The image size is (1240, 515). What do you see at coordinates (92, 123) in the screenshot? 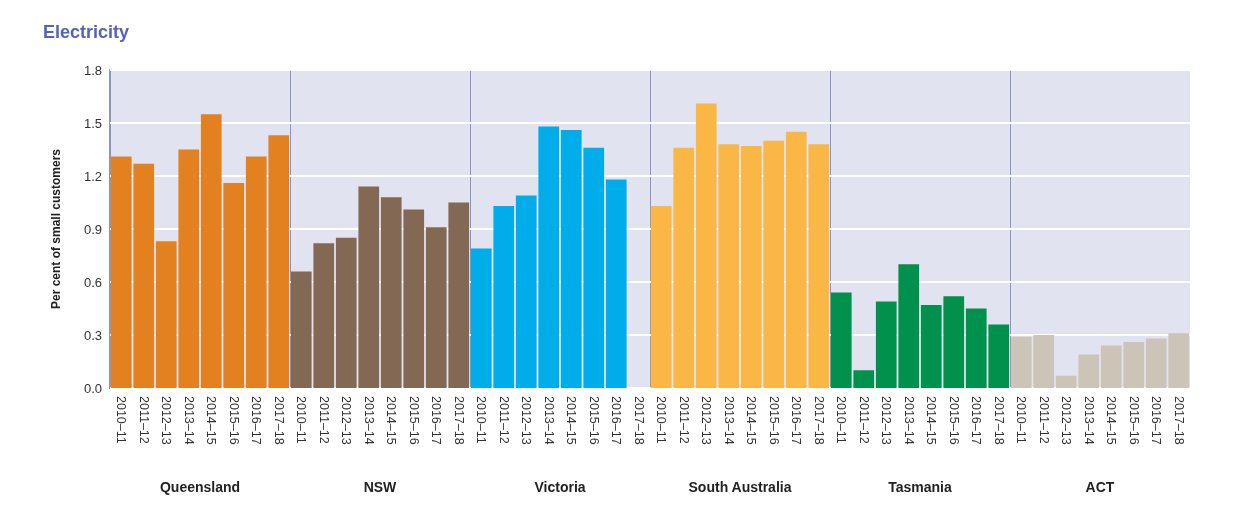
I see `y-tick-label: 1.5` at bounding box center [92, 123].